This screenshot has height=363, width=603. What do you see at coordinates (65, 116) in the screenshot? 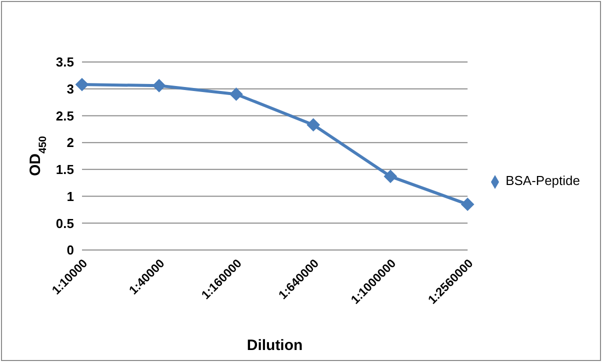
I see `y-tick-label: 2.5` at bounding box center [65, 116].